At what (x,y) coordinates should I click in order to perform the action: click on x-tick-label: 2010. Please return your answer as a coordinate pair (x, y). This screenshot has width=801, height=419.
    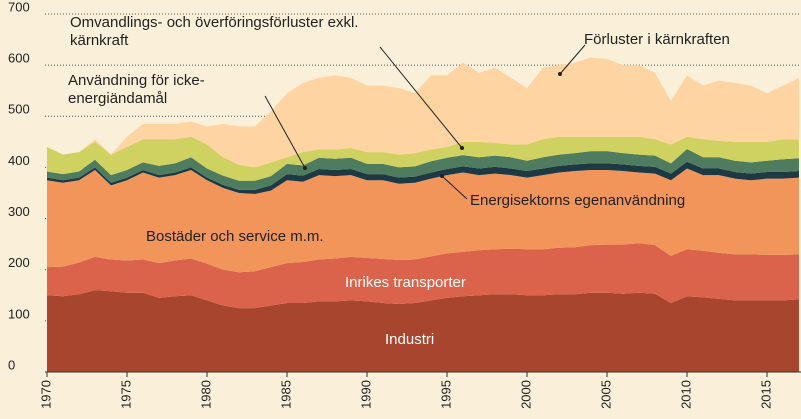
    Looking at the image, I should click on (685, 394).